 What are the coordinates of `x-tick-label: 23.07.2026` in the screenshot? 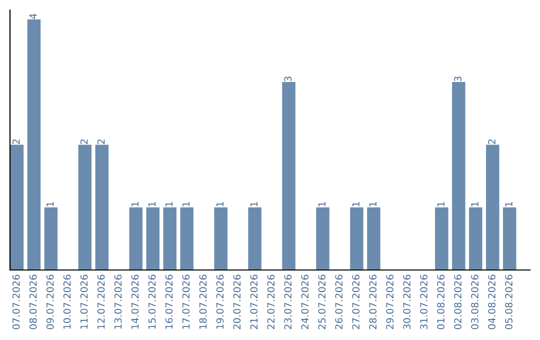 It's located at (288, 302).